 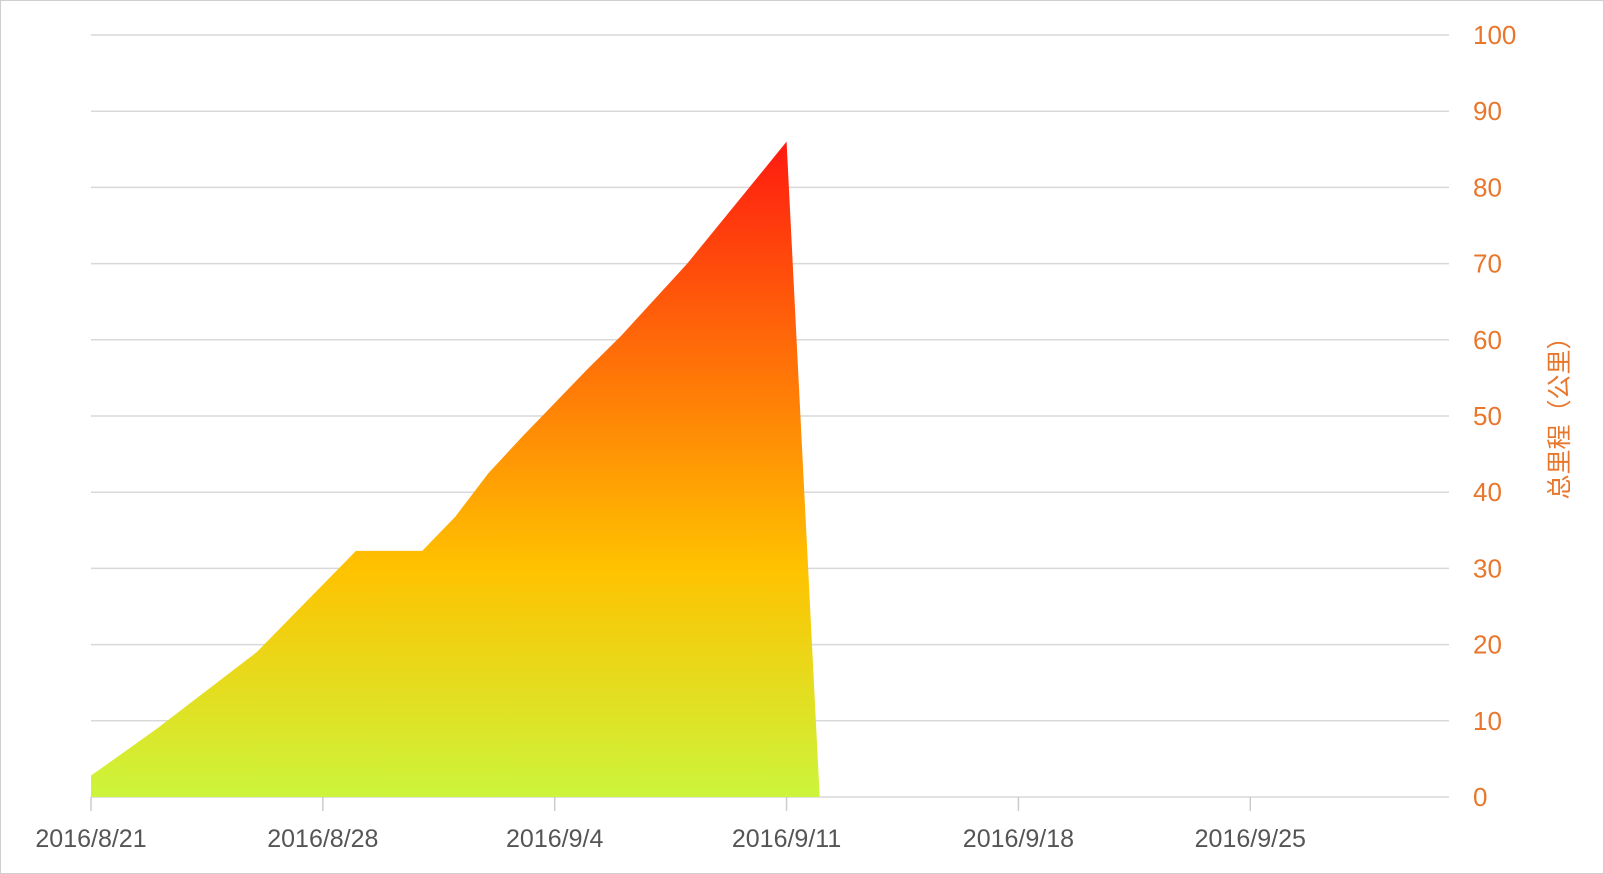 What do you see at coordinates (1250, 839) in the screenshot?
I see `x-tick-label-5: 2016/9/25` at bounding box center [1250, 839].